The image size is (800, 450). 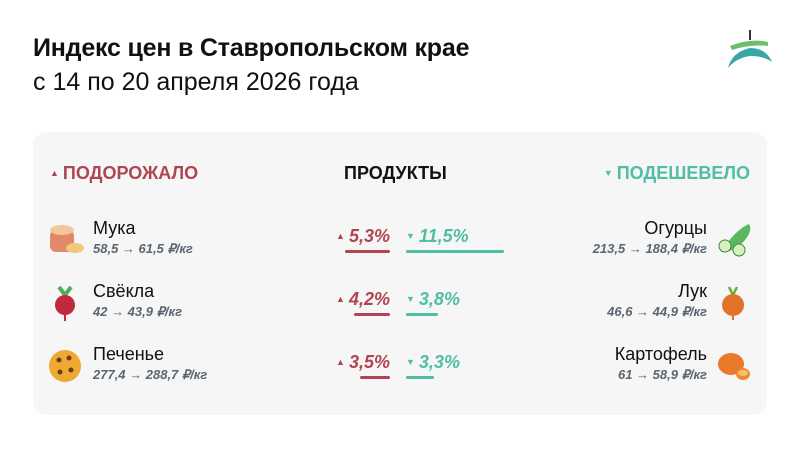 I want to click on product-name: Картофель, so click(x=660, y=354).